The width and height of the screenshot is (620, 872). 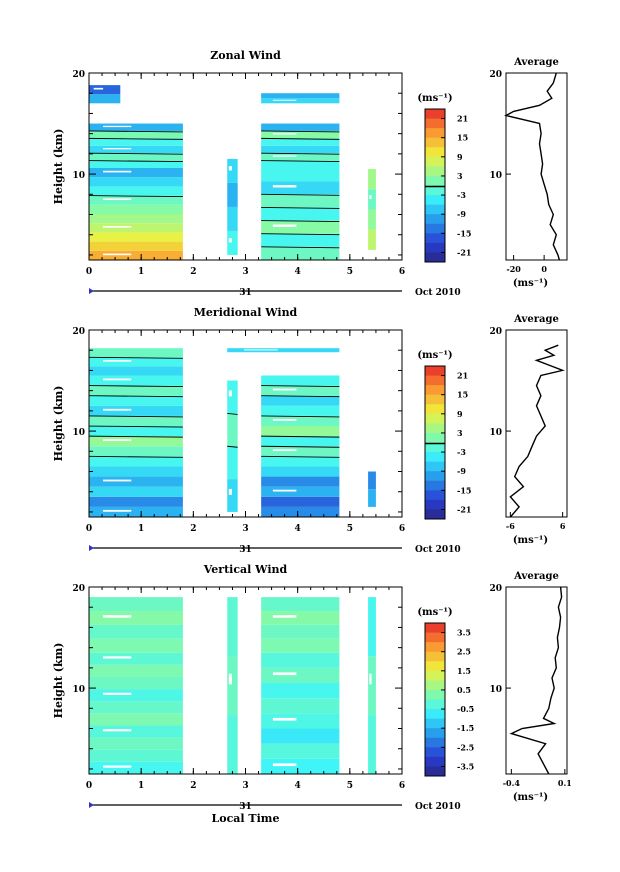 What do you see at coordinates (460, 414) in the screenshot?
I see `colorbar-tick-label: 9` at bounding box center [460, 414].